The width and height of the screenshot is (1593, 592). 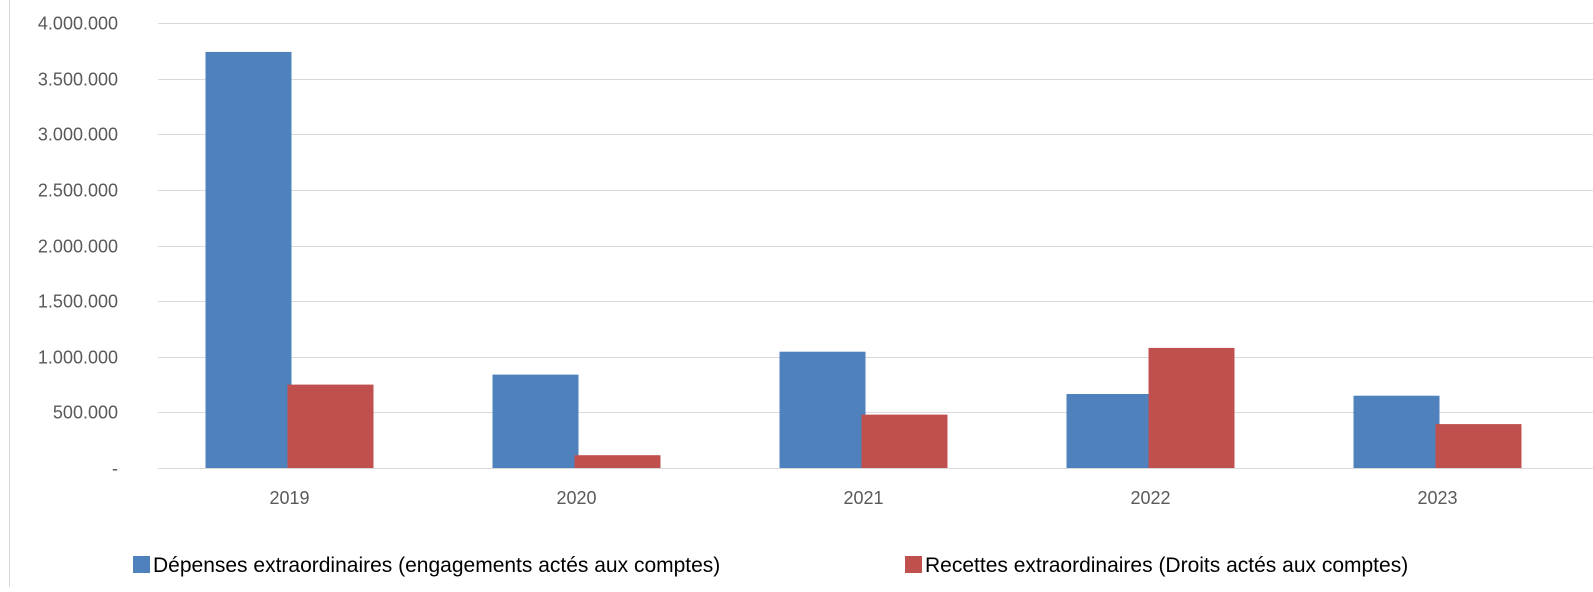 I want to click on y-tick-label: 2.500.000, so click(x=78, y=191).